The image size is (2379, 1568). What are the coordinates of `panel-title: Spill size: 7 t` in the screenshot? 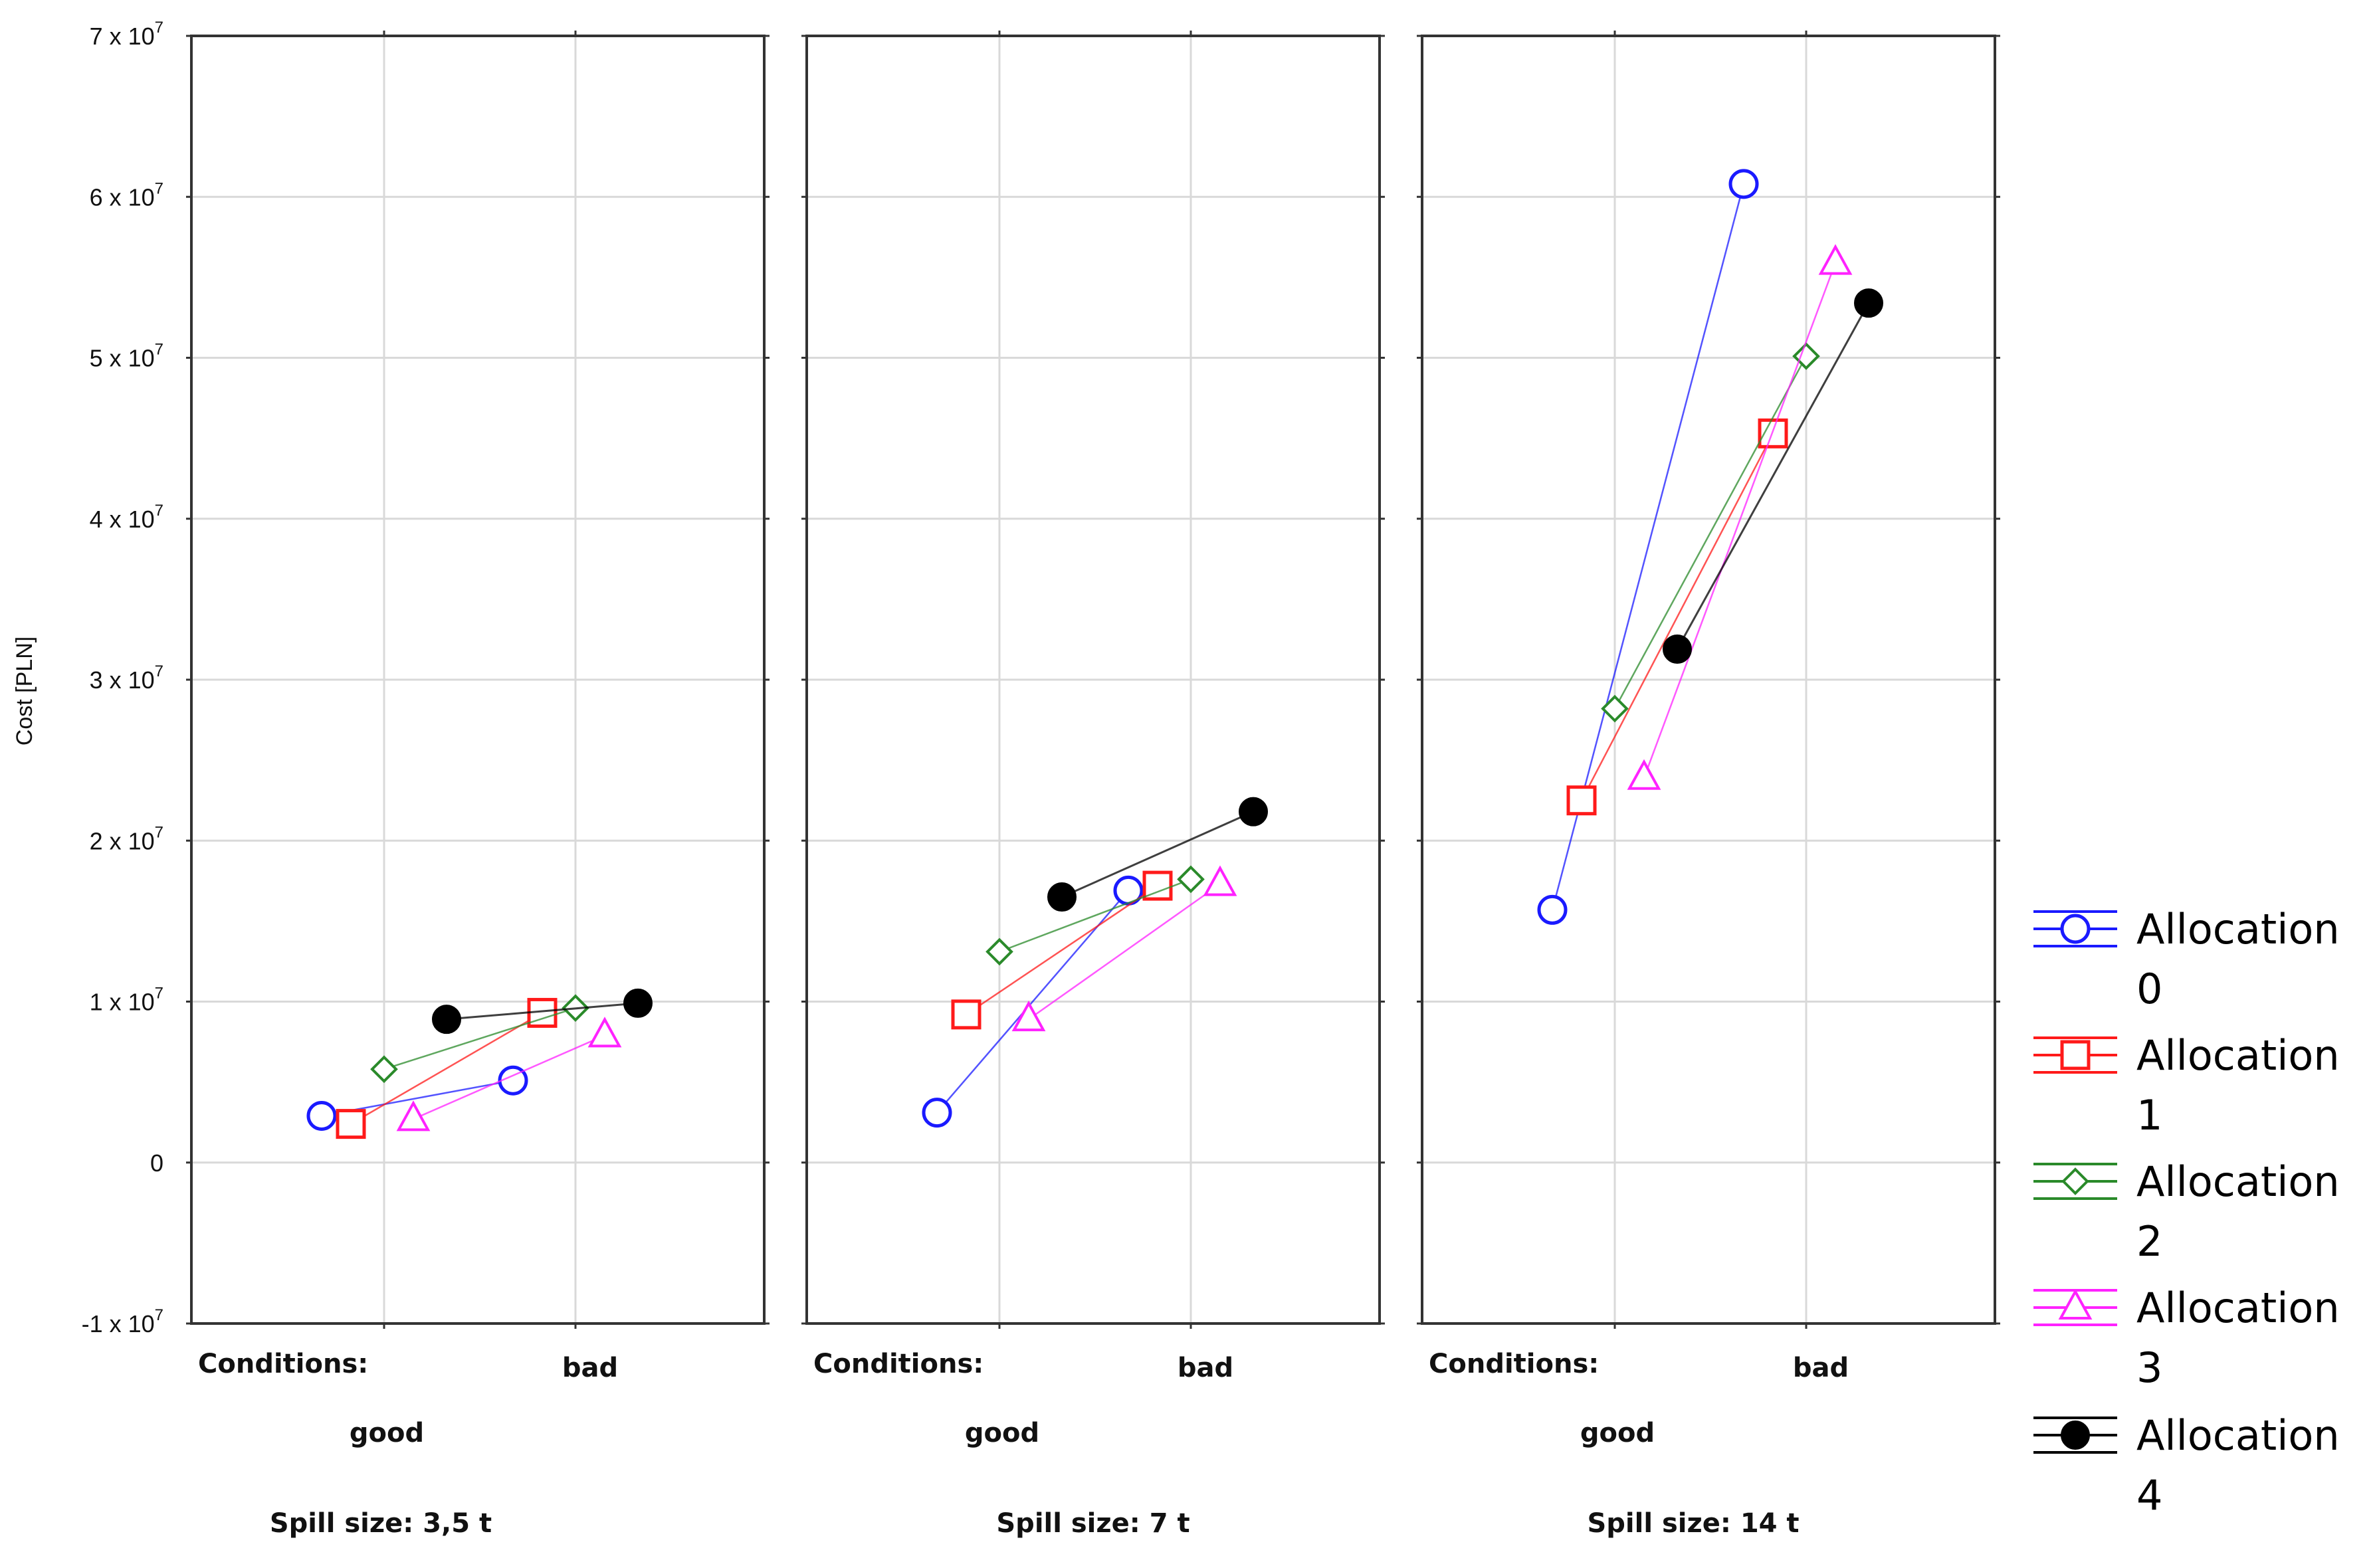 It's located at (1093, 1523).